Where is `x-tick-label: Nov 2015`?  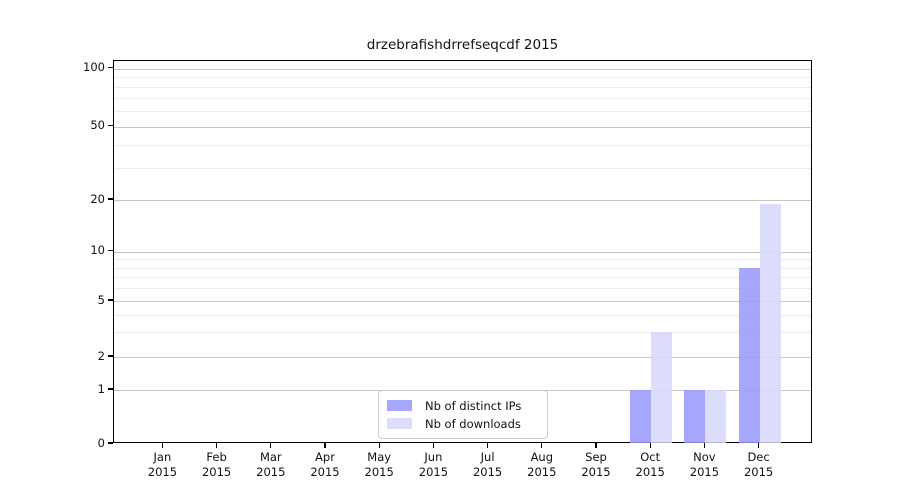
x-tick-label: Nov 2015 is located at coordinates (704, 465).